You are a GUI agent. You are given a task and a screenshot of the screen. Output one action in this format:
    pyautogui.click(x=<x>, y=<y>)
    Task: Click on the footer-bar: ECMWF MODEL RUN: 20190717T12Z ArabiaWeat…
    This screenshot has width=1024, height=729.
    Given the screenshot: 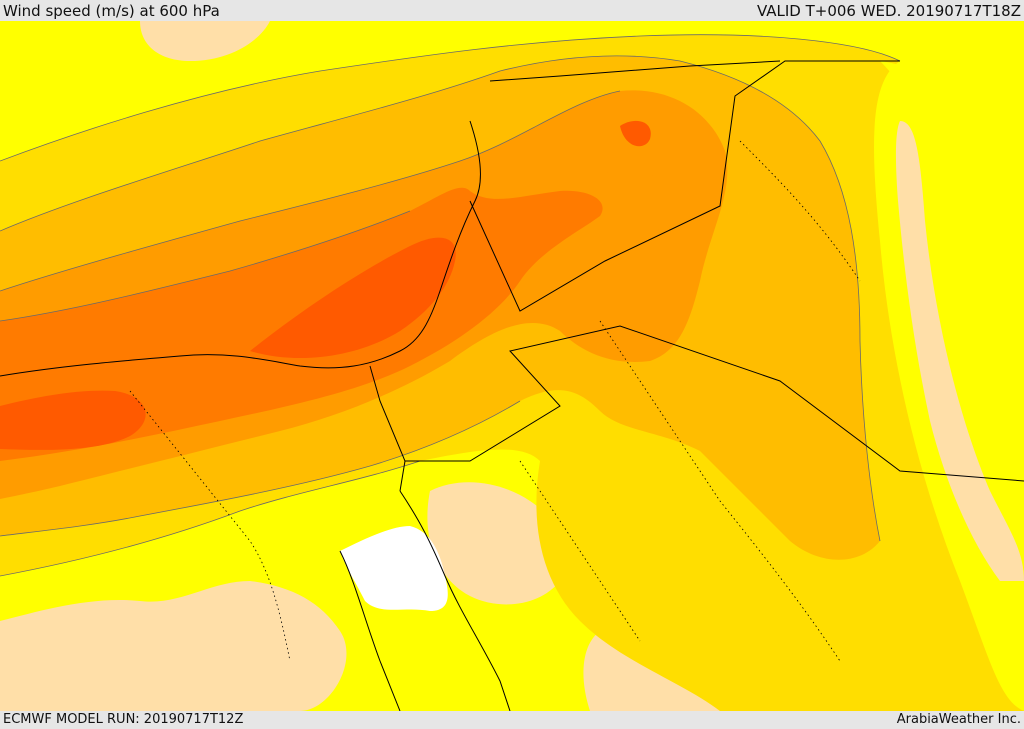 What is the action you would take?
    pyautogui.click(x=512, y=720)
    